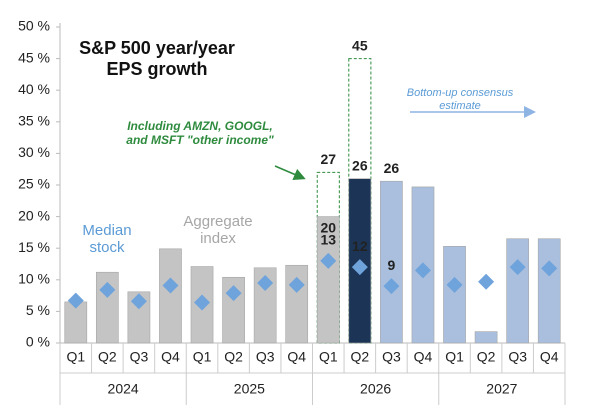  What do you see at coordinates (290, 172) in the screenshot?
I see `annotation-arrow` at bounding box center [290, 172].